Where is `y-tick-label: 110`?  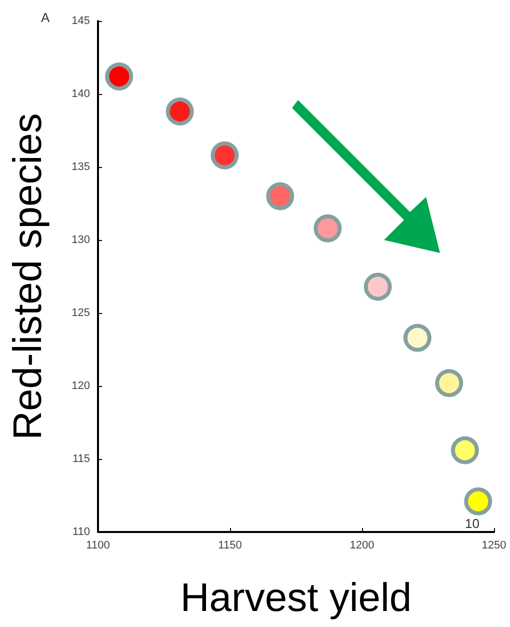 y-tick-label: 110 is located at coordinates (81, 532).